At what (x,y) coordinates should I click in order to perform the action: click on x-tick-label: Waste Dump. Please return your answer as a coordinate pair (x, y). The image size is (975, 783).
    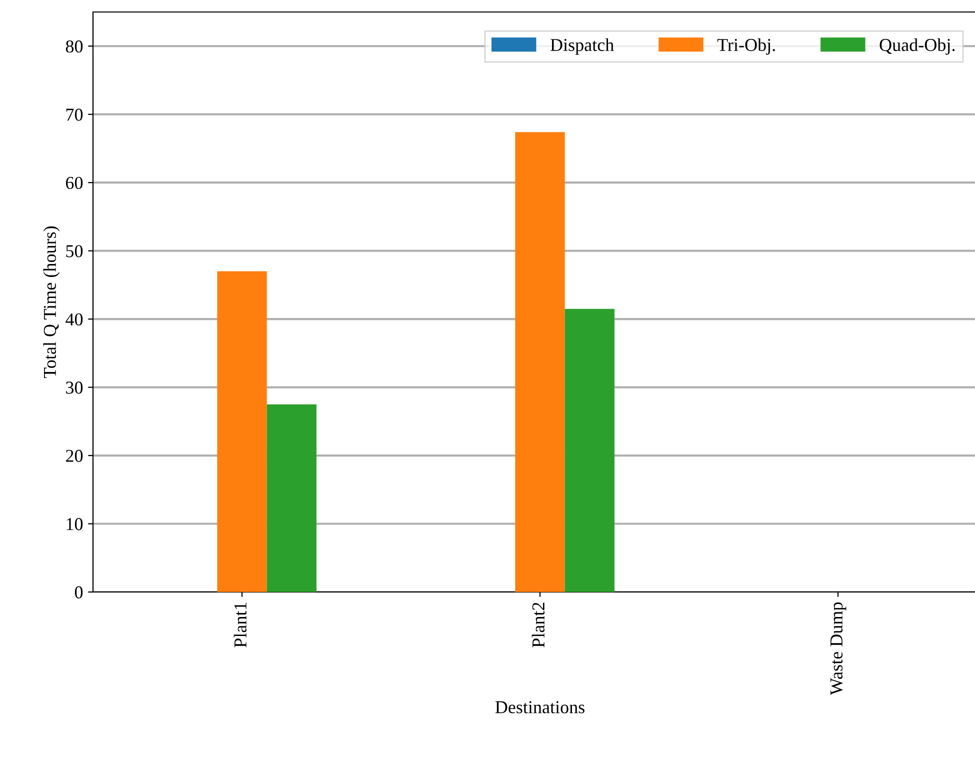
    Looking at the image, I should click on (838, 649).